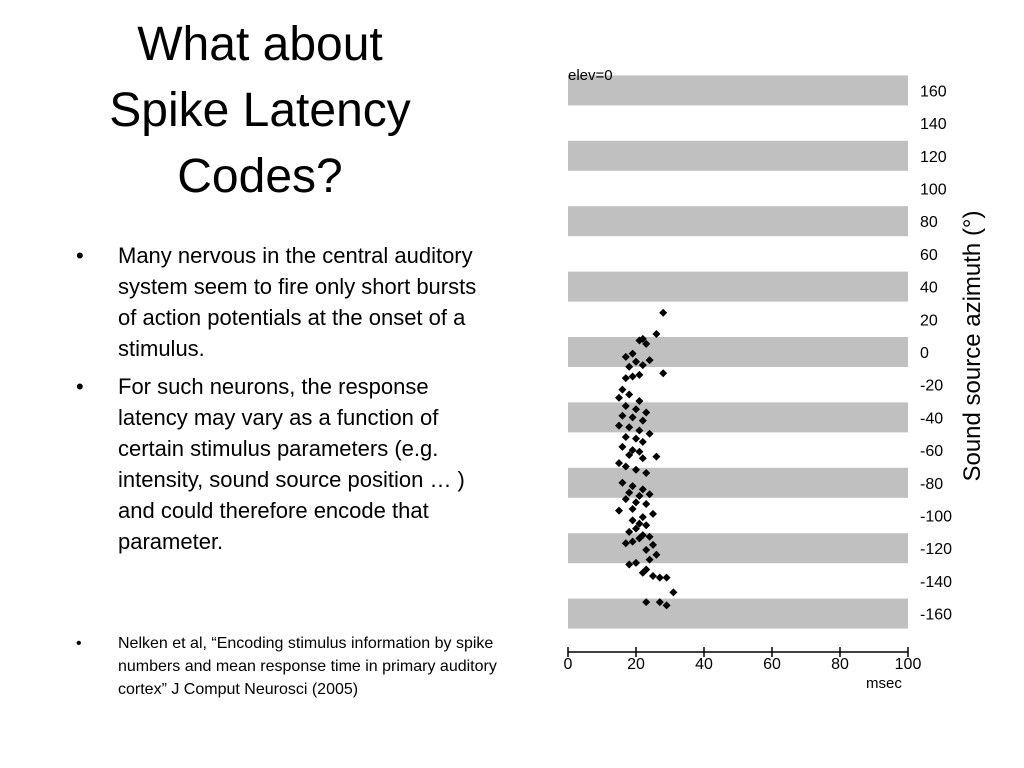 This screenshot has width=1024, height=768. What do you see at coordinates (260, 110) in the screenshot?
I see `title-line-2: Spike Latency` at bounding box center [260, 110].